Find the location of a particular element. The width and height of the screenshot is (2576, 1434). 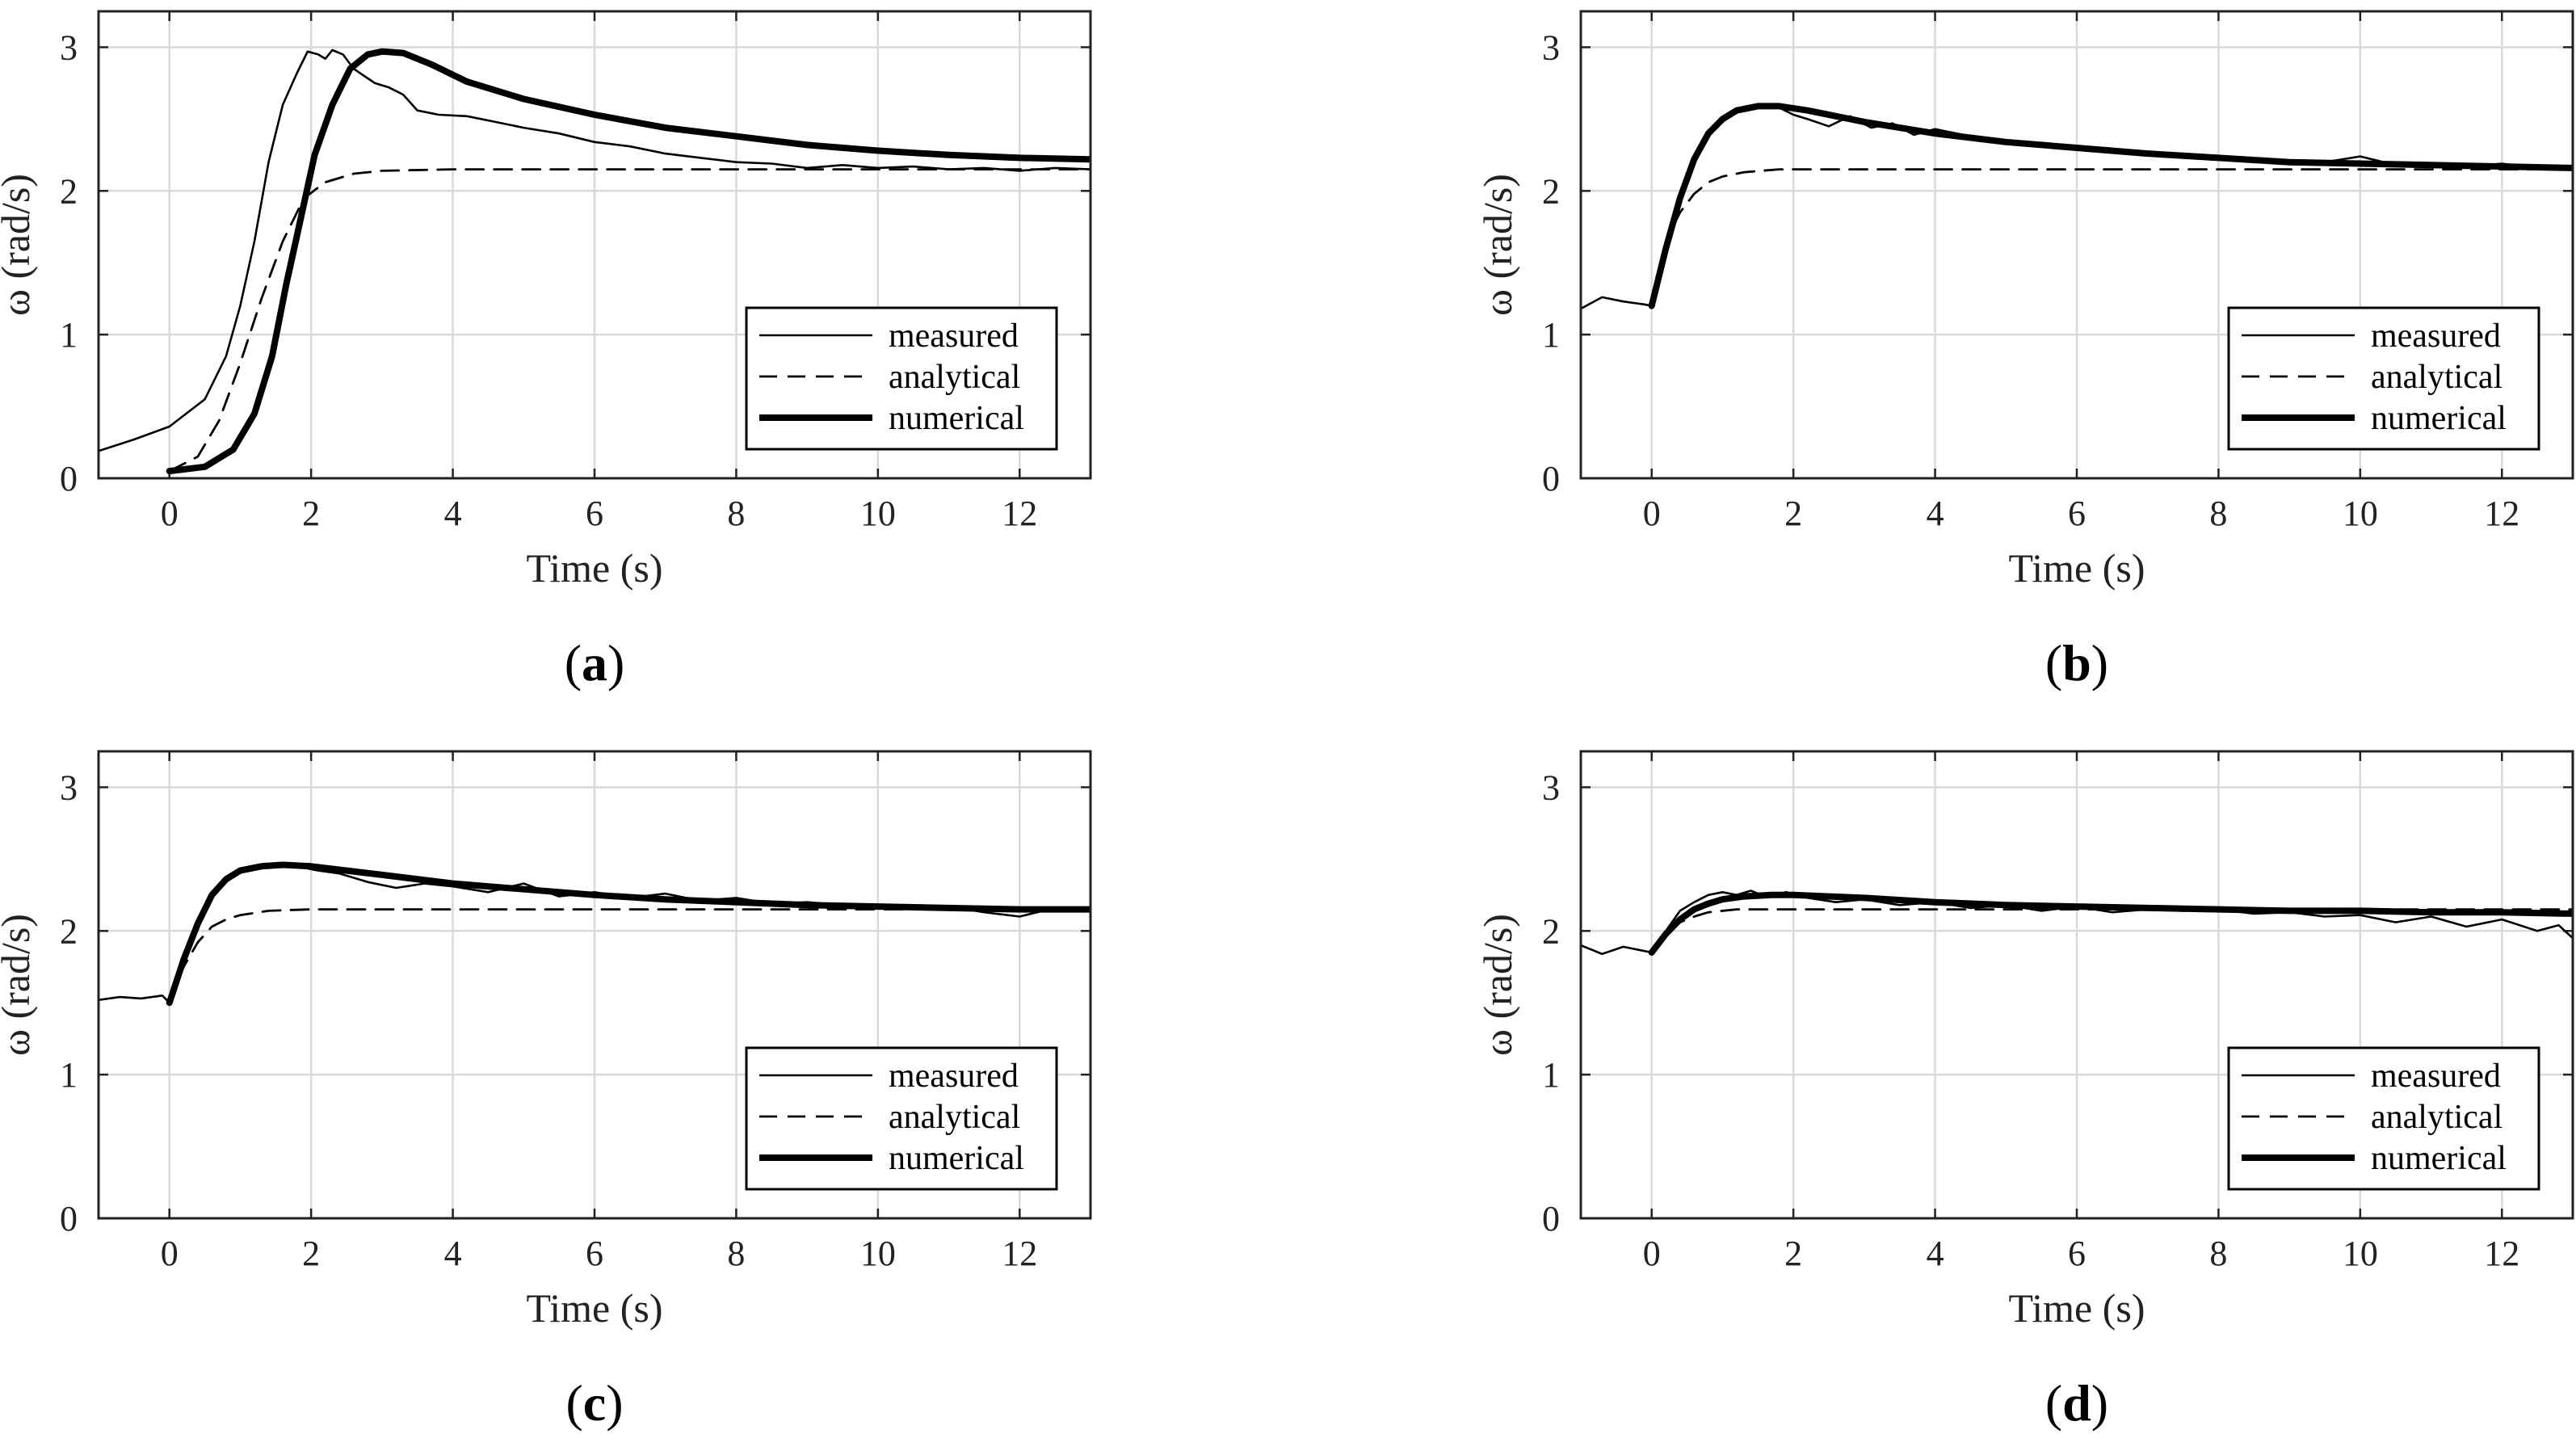

series-measured-line is located at coordinates (594, 250).